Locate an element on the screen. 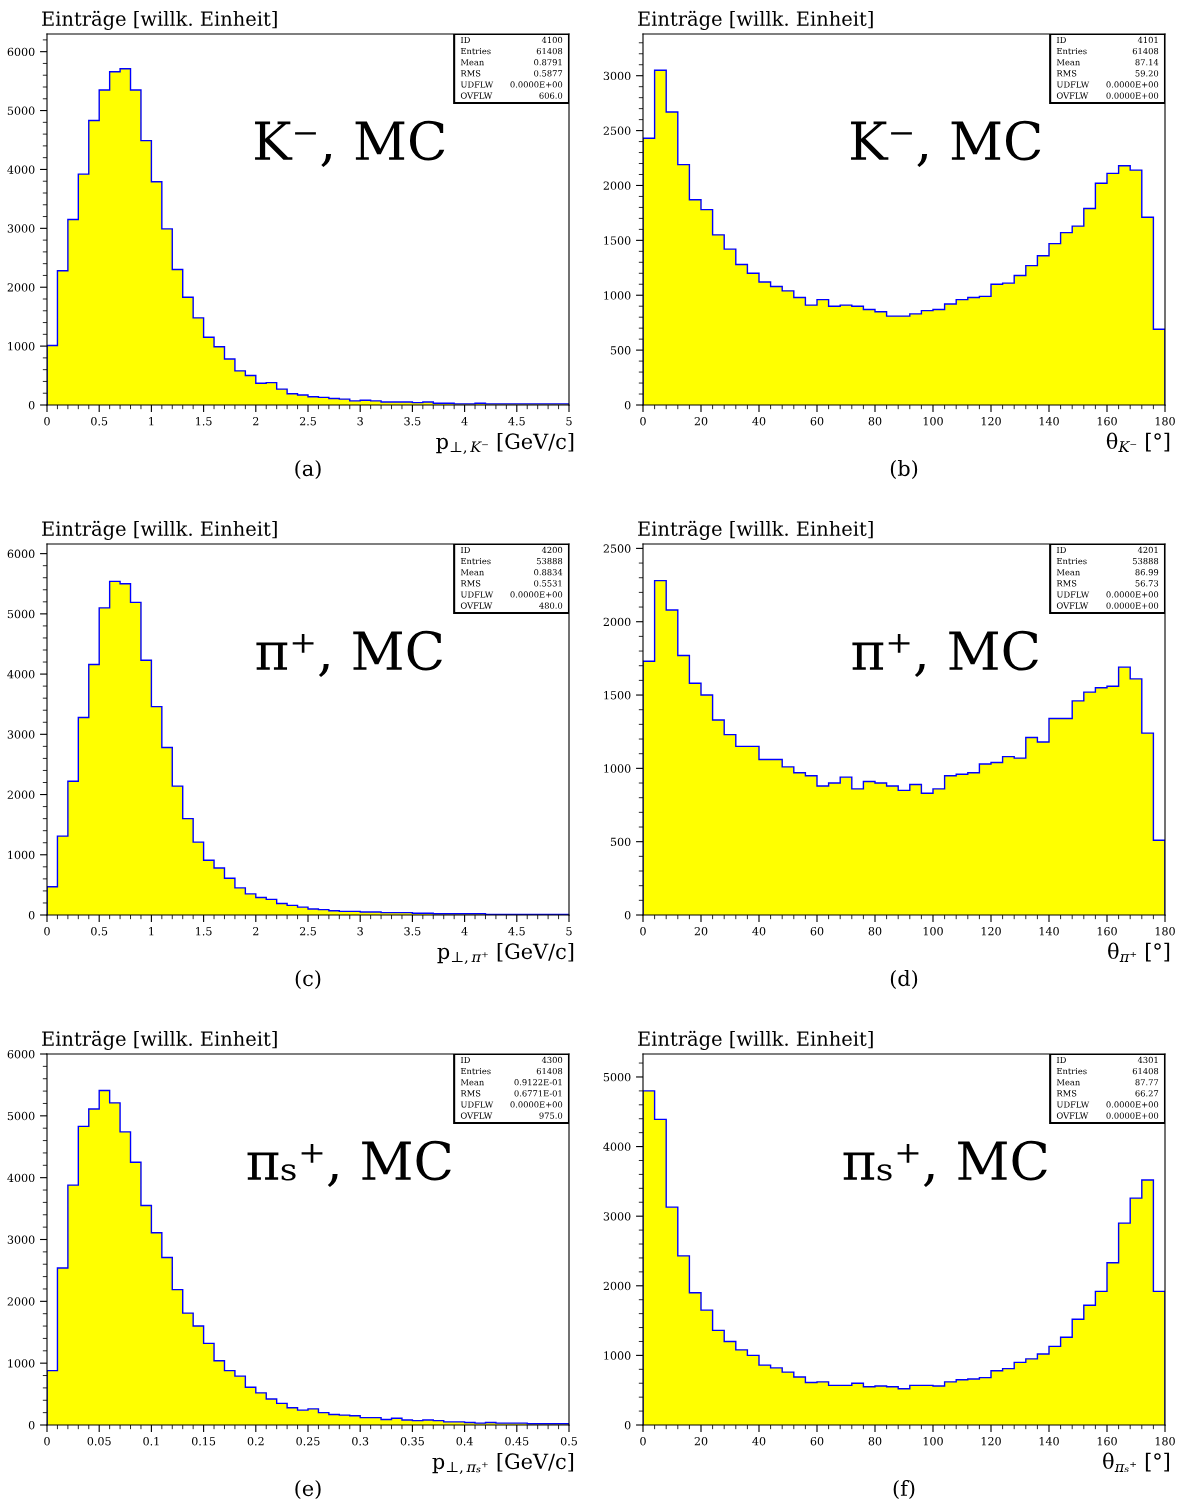  y-tick-label: 2500 is located at coordinates (617, 130).